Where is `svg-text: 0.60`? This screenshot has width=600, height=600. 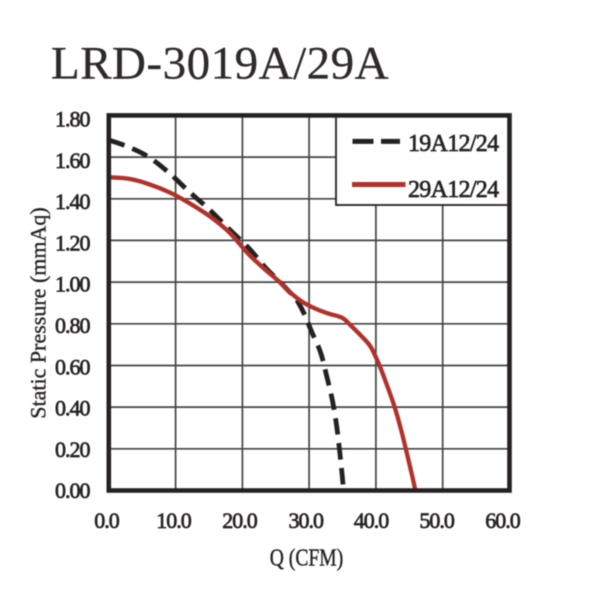
svg-text: 0.60 is located at coordinates (73, 366).